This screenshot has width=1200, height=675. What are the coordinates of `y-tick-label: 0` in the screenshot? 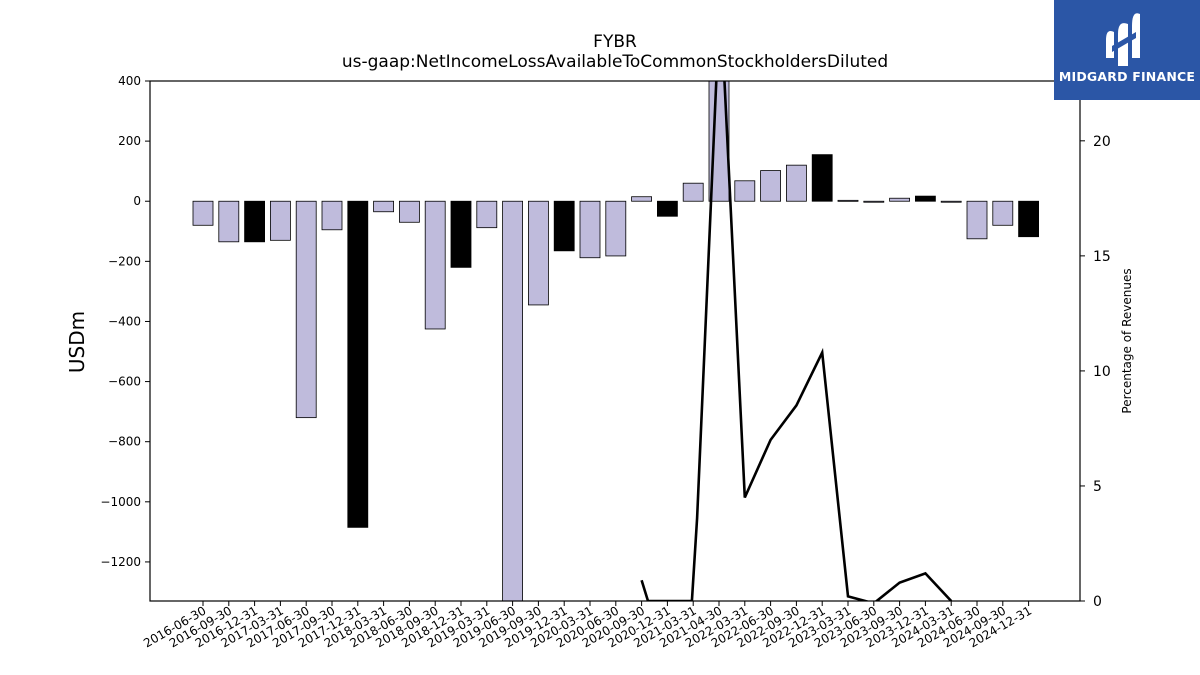 It's located at (137, 201).